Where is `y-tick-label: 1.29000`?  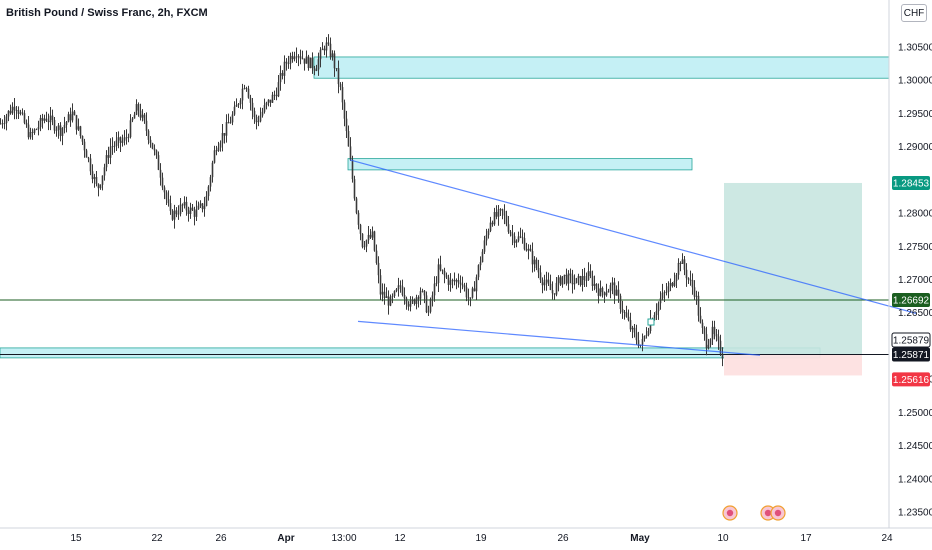 y-tick-label: 1.29000 is located at coordinates (915, 147).